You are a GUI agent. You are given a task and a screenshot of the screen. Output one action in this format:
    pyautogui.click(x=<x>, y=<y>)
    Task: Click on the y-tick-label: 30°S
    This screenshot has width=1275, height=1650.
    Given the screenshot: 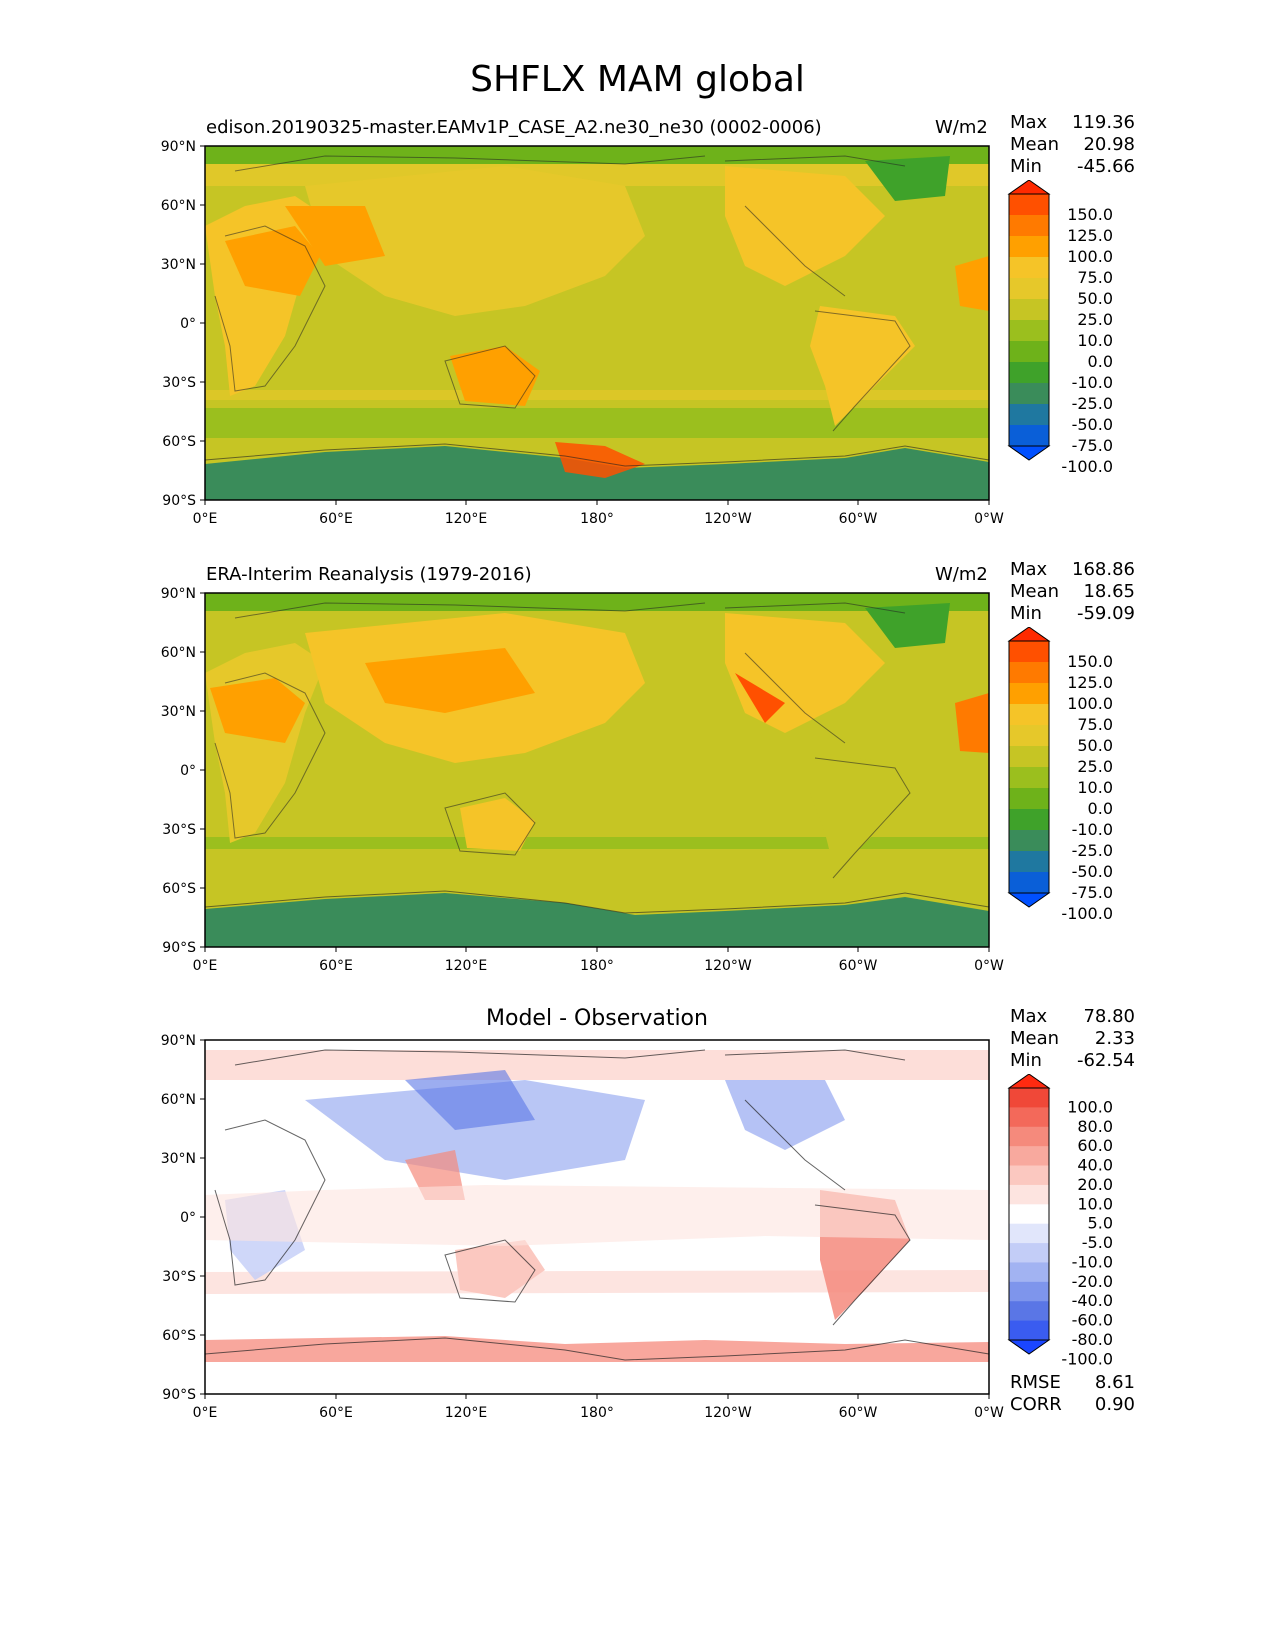 What is the action you would take?
    pyautogui.click(x=179, y=830)
    